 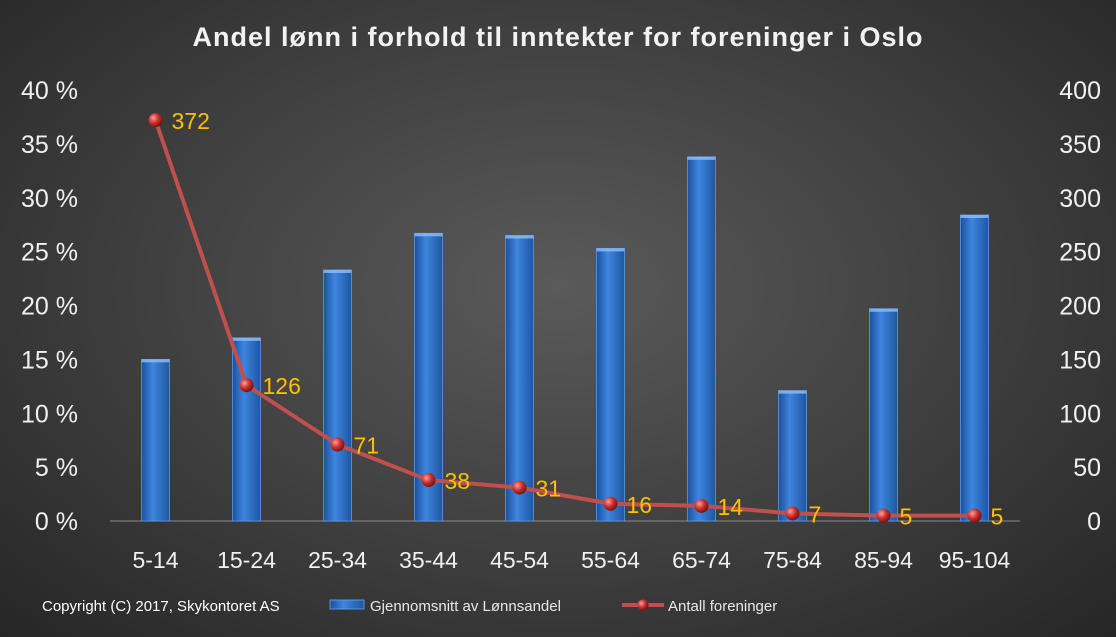 What do you see at coordinates (1094, 522) in the screenshot?
I see `y-right-tick-label: 0` at bounding box center [1094, 522].